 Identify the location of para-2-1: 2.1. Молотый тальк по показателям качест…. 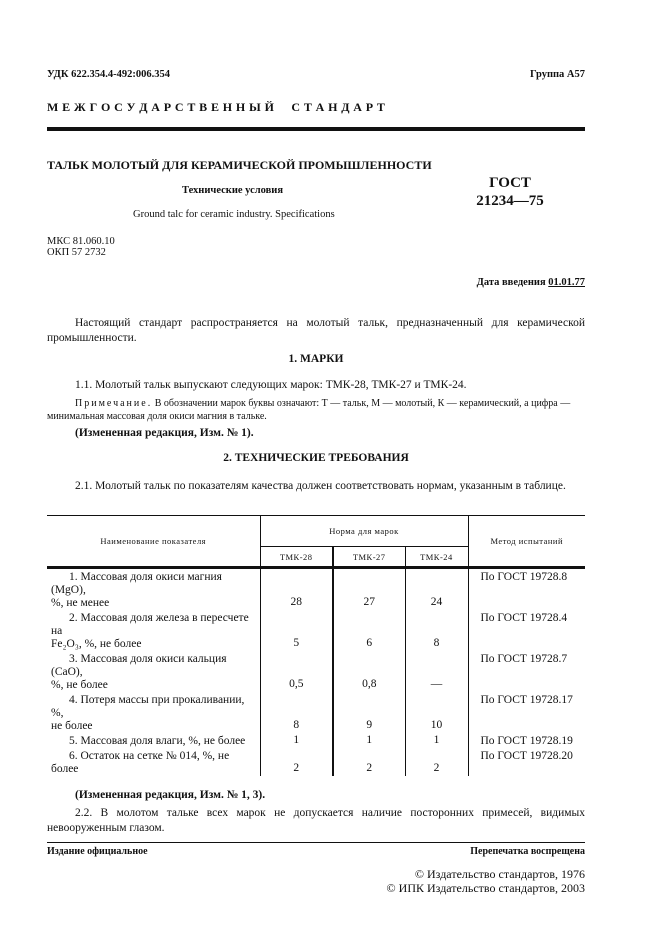
(320, 486).